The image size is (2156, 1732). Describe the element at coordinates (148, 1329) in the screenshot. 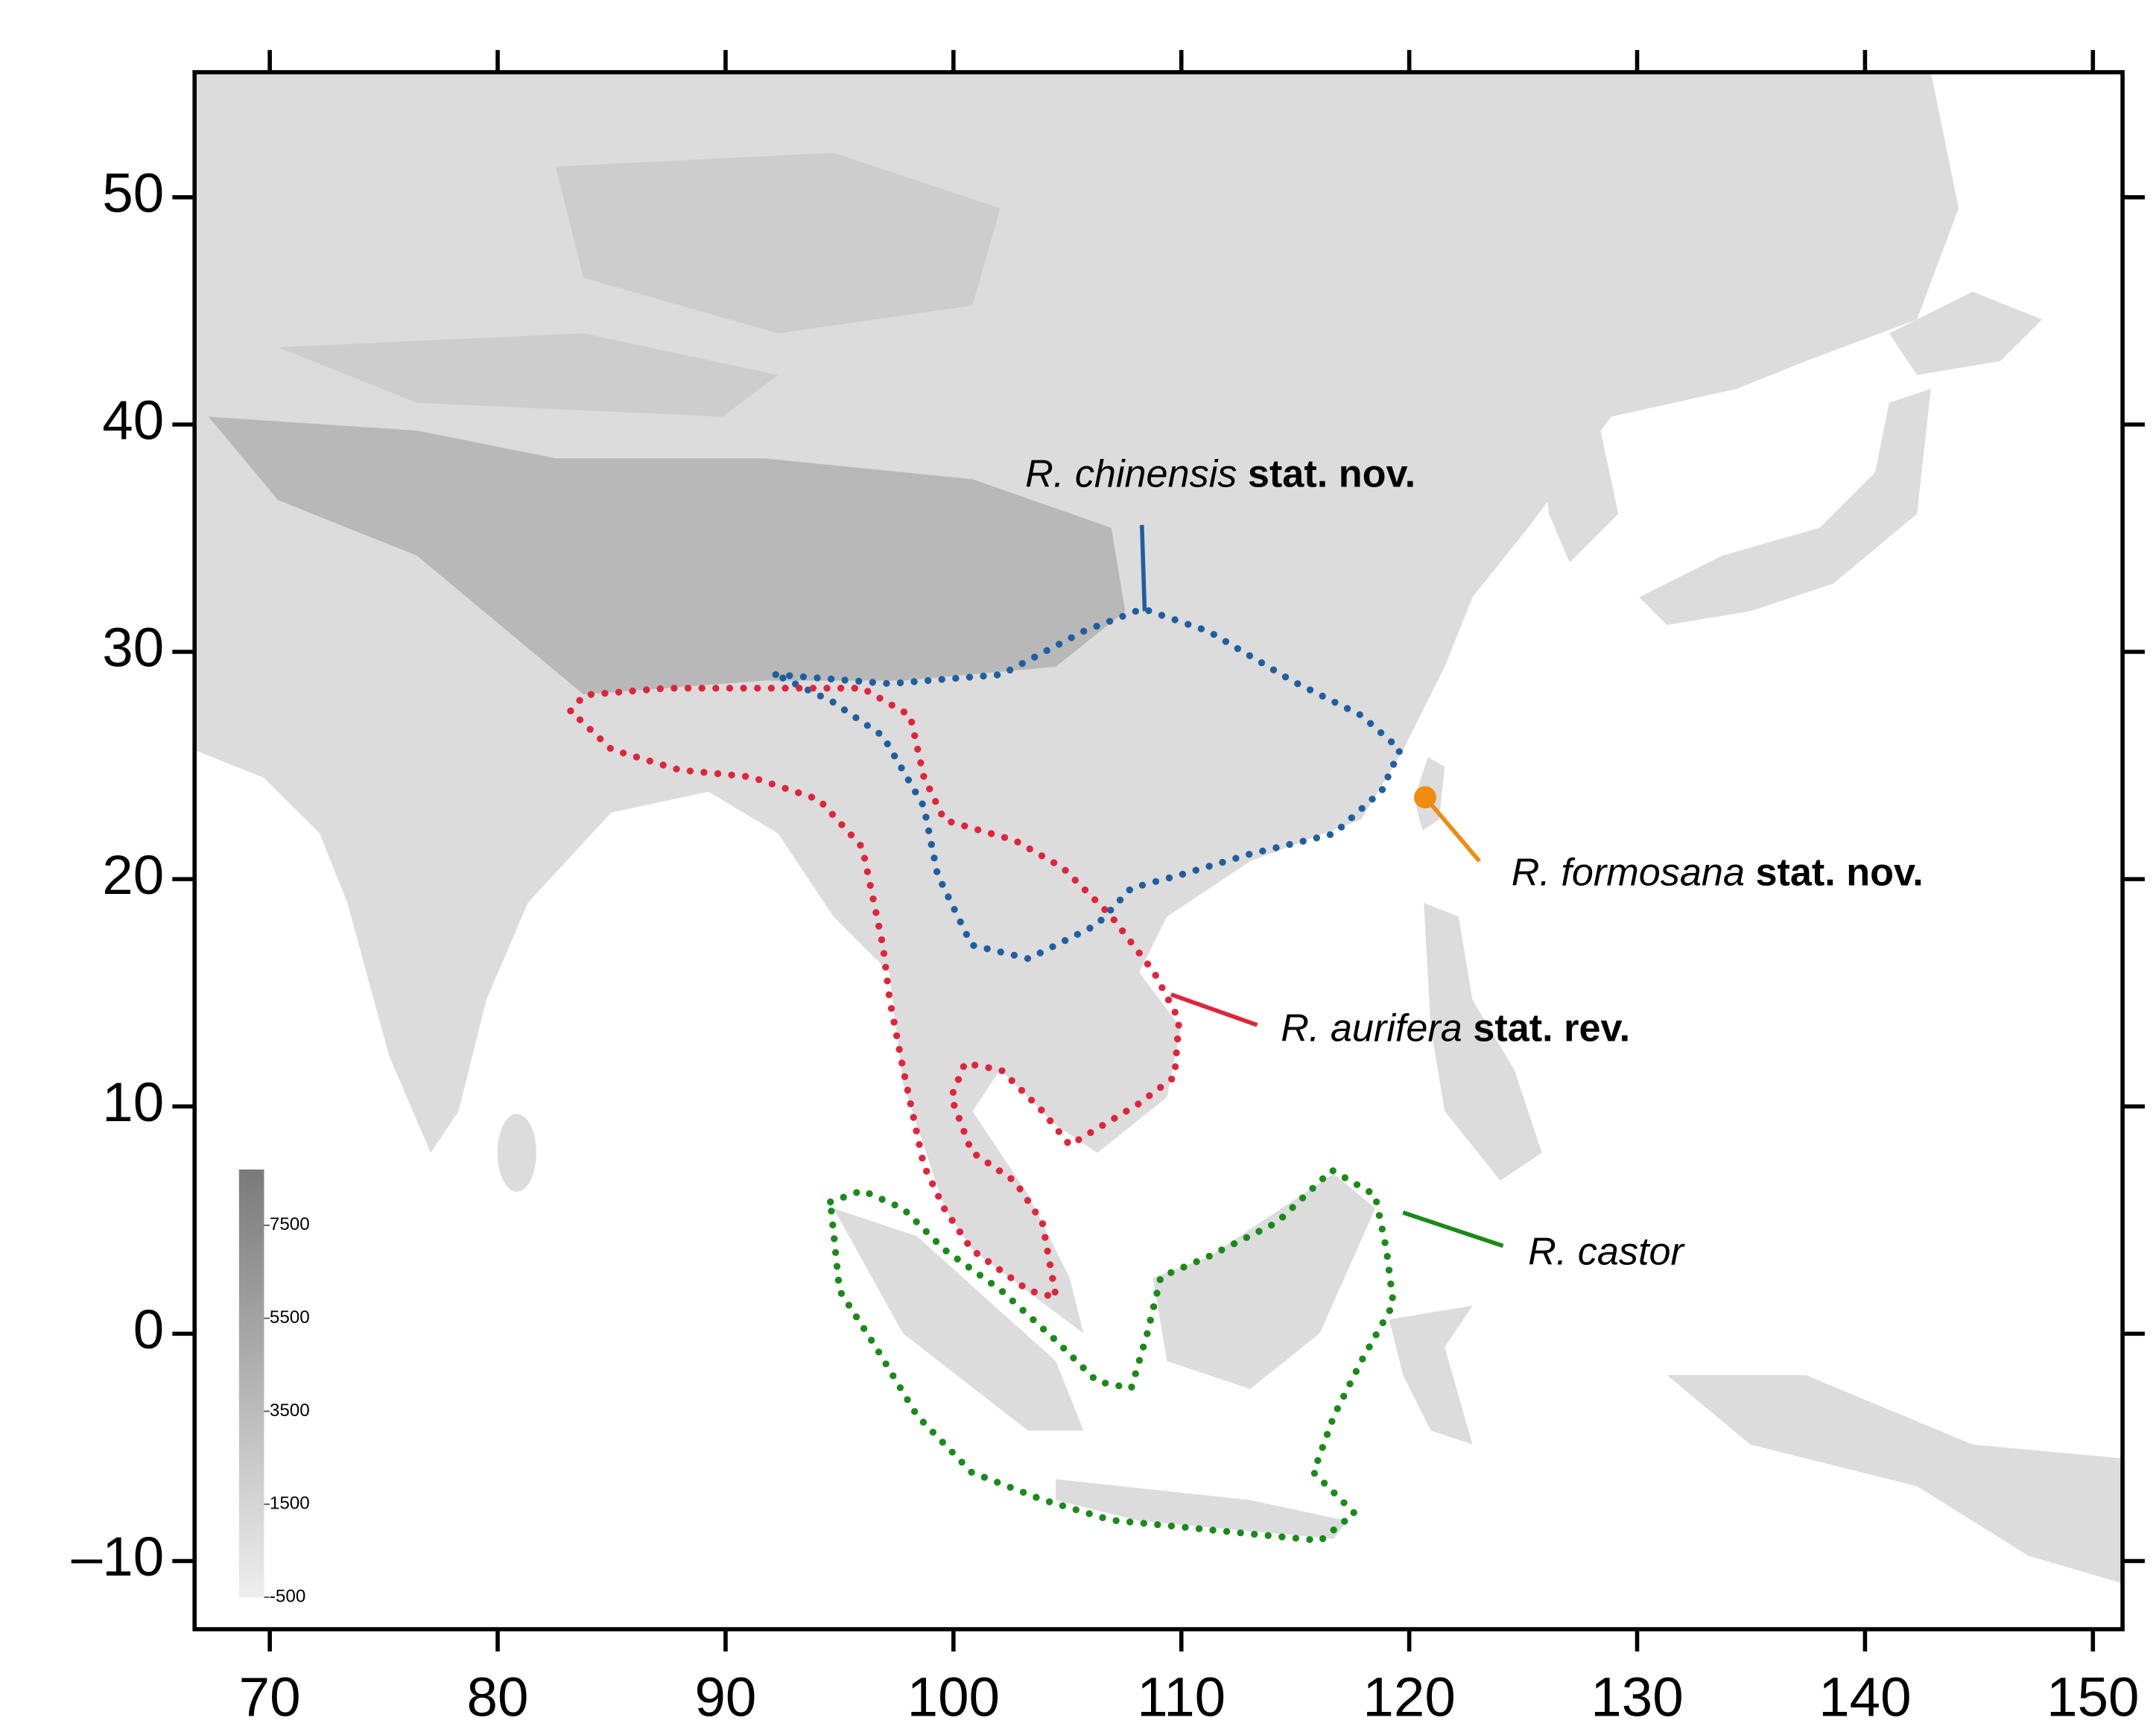

I see `y-tick-label: 0` at that location.